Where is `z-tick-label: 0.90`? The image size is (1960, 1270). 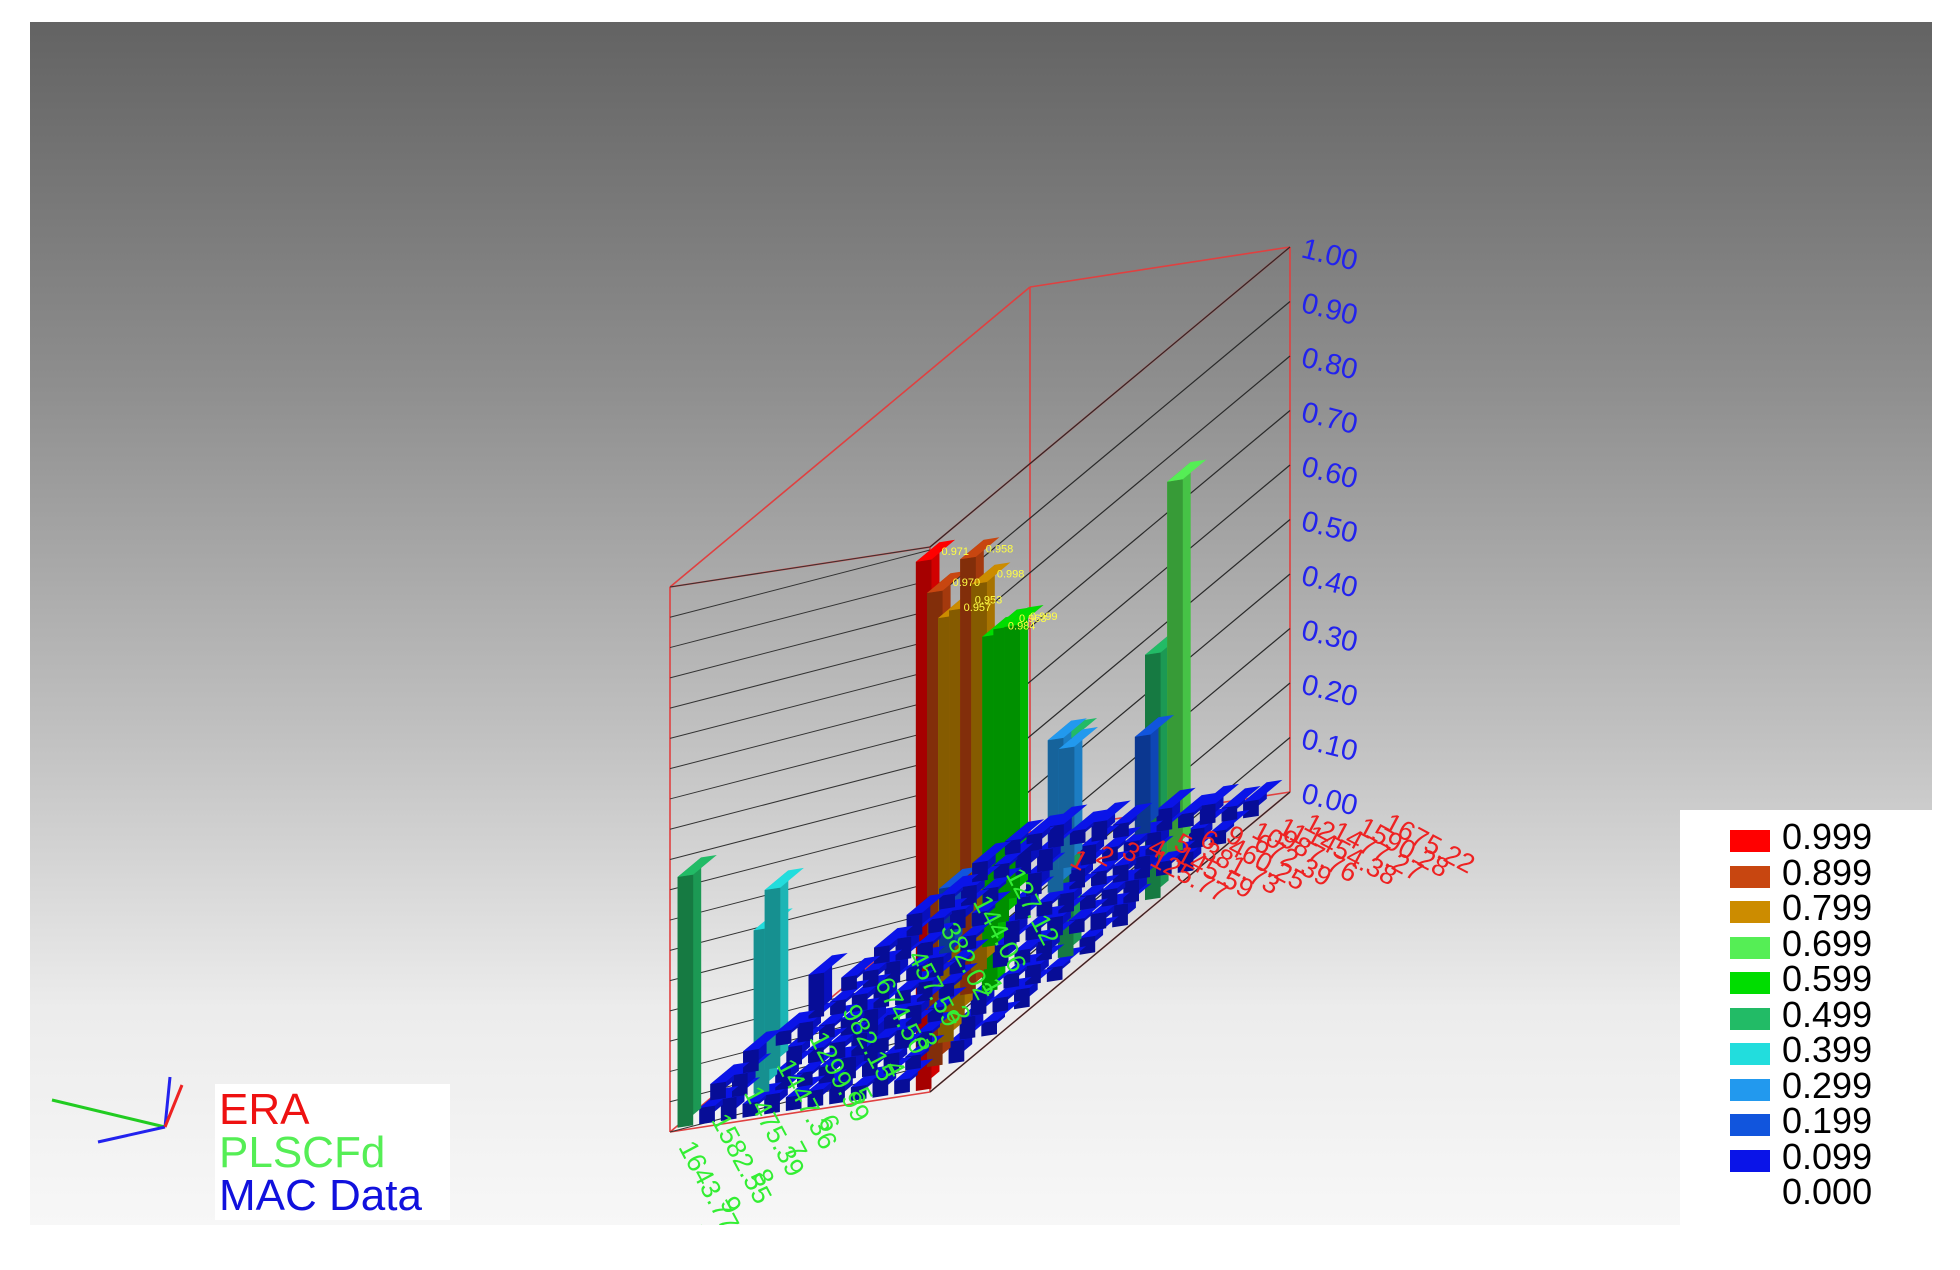 z-tick-label: 0.90 is located at coordinates (1329, 309).